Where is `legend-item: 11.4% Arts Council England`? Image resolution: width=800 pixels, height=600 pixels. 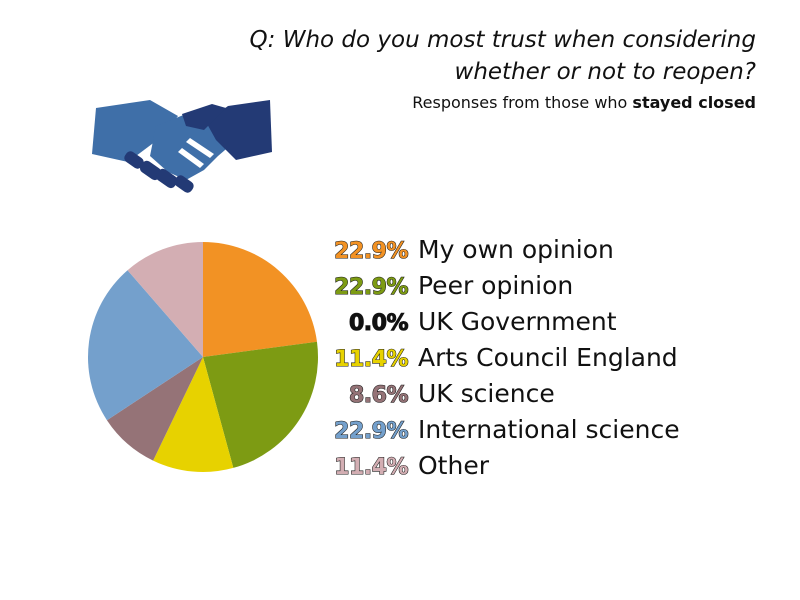 legend-item: 11.4% Arts Council England is located at coordinates (505, 358).